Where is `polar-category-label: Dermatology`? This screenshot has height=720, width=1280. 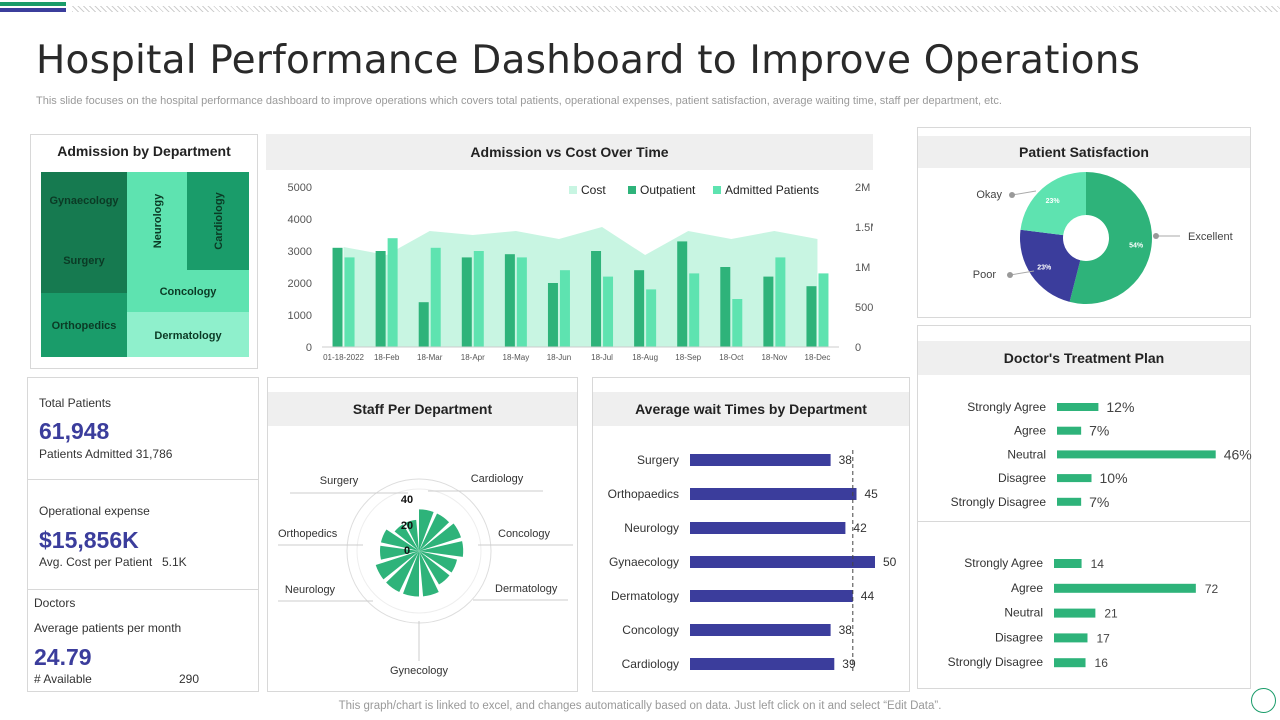
polar-category-label: Dermatology is located at coordinates (526, 589).